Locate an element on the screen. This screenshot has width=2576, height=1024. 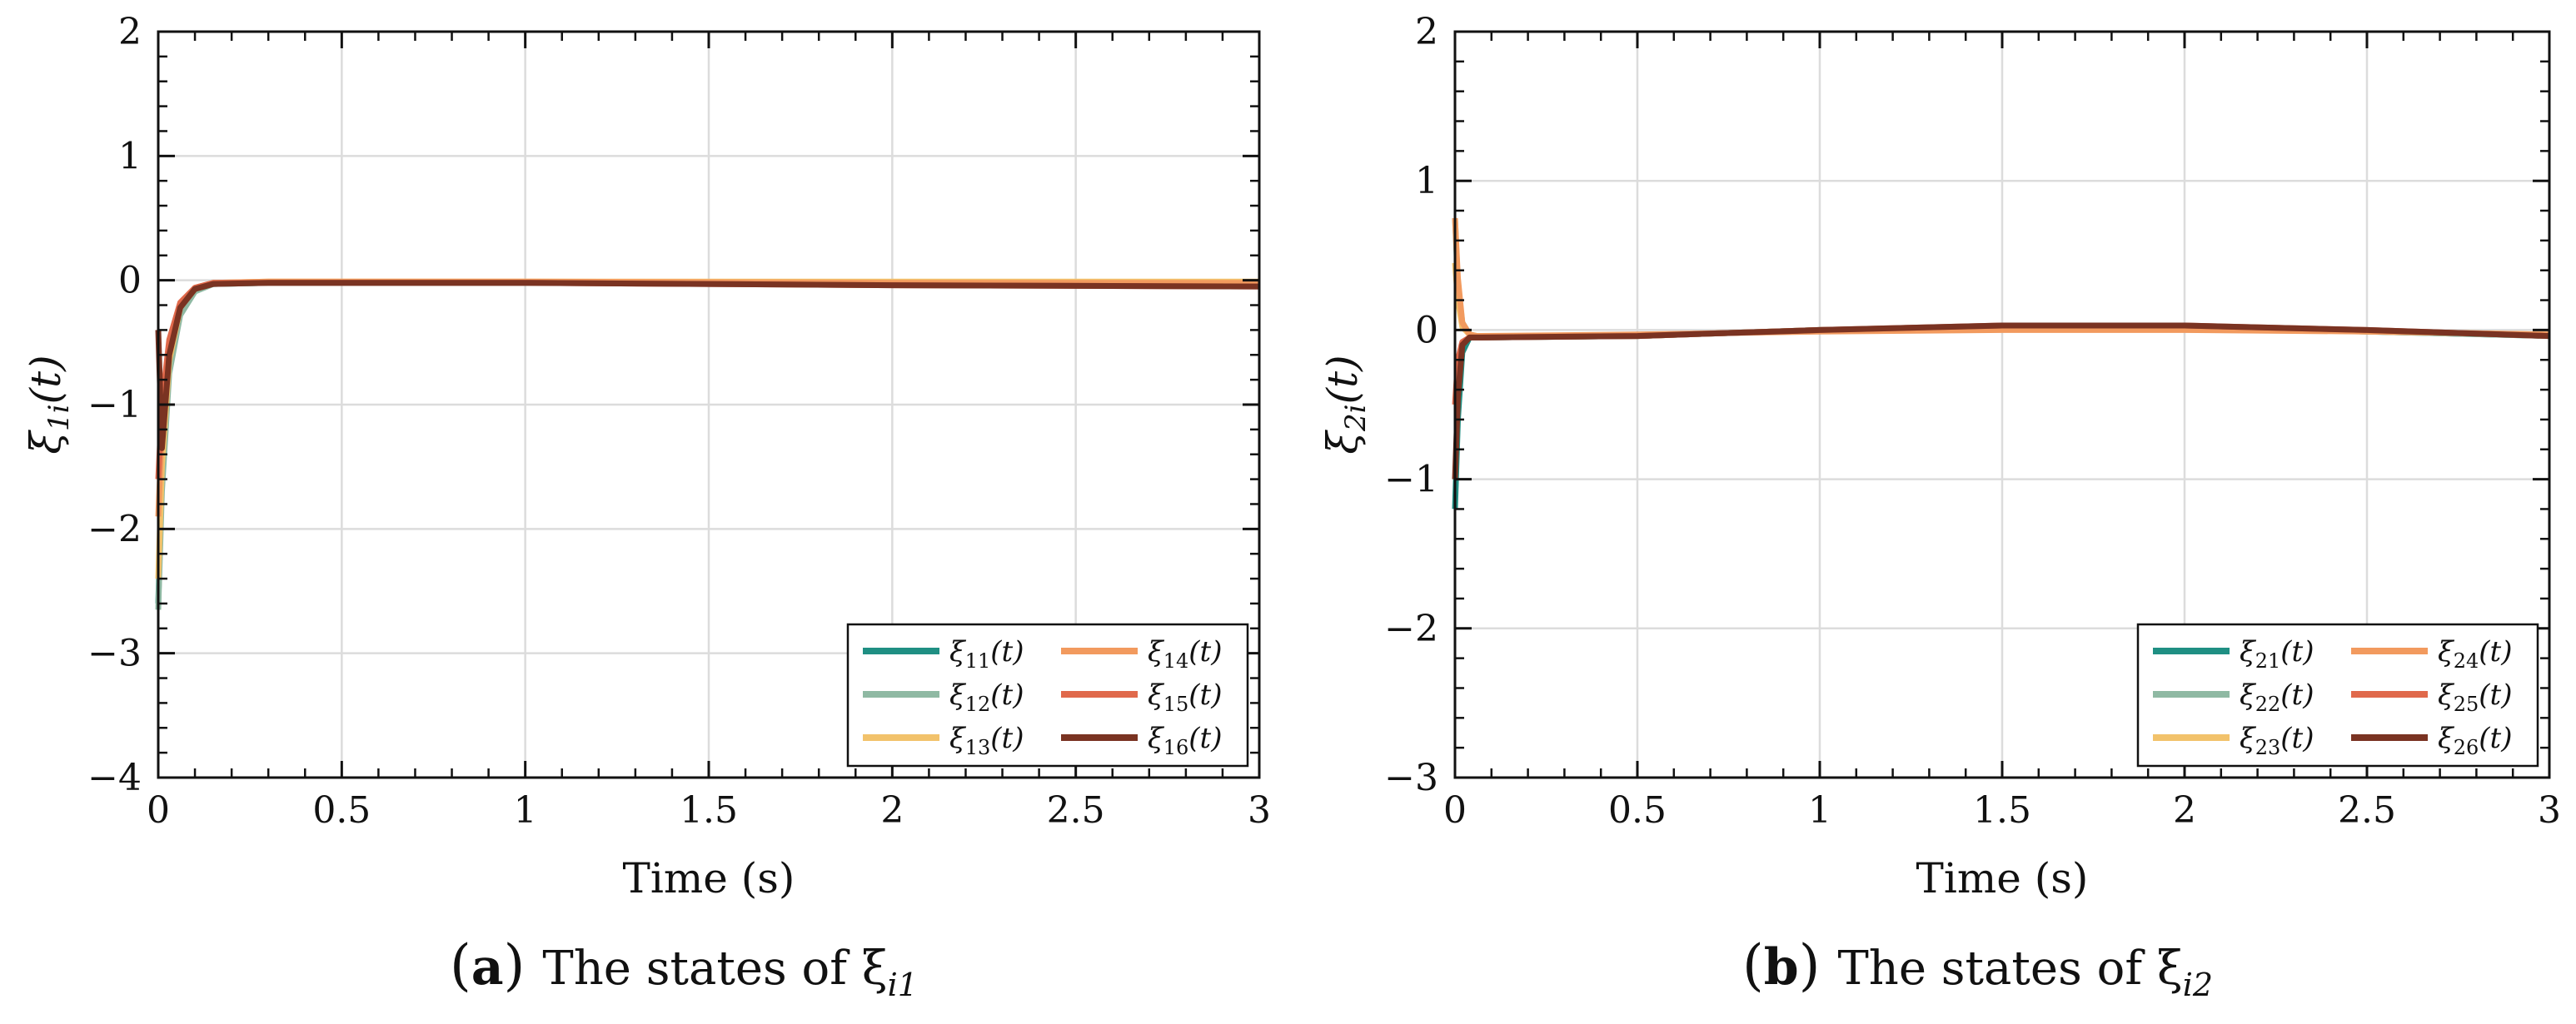
legend-label: ξ23(t) is located at coordinates (2277, 740).